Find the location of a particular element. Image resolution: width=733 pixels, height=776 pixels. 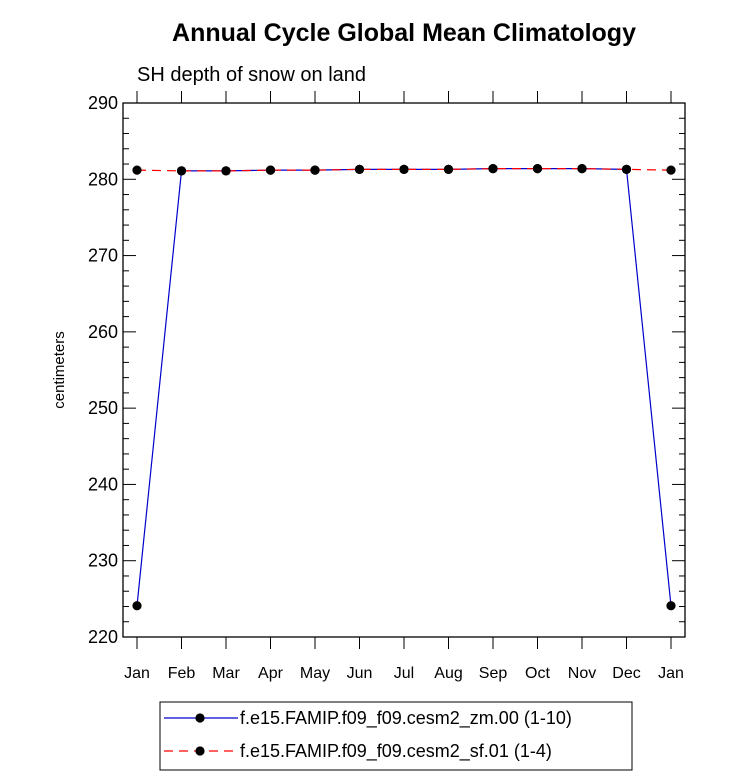

y-tick-label: 290 is located at coordinates (103, 103).